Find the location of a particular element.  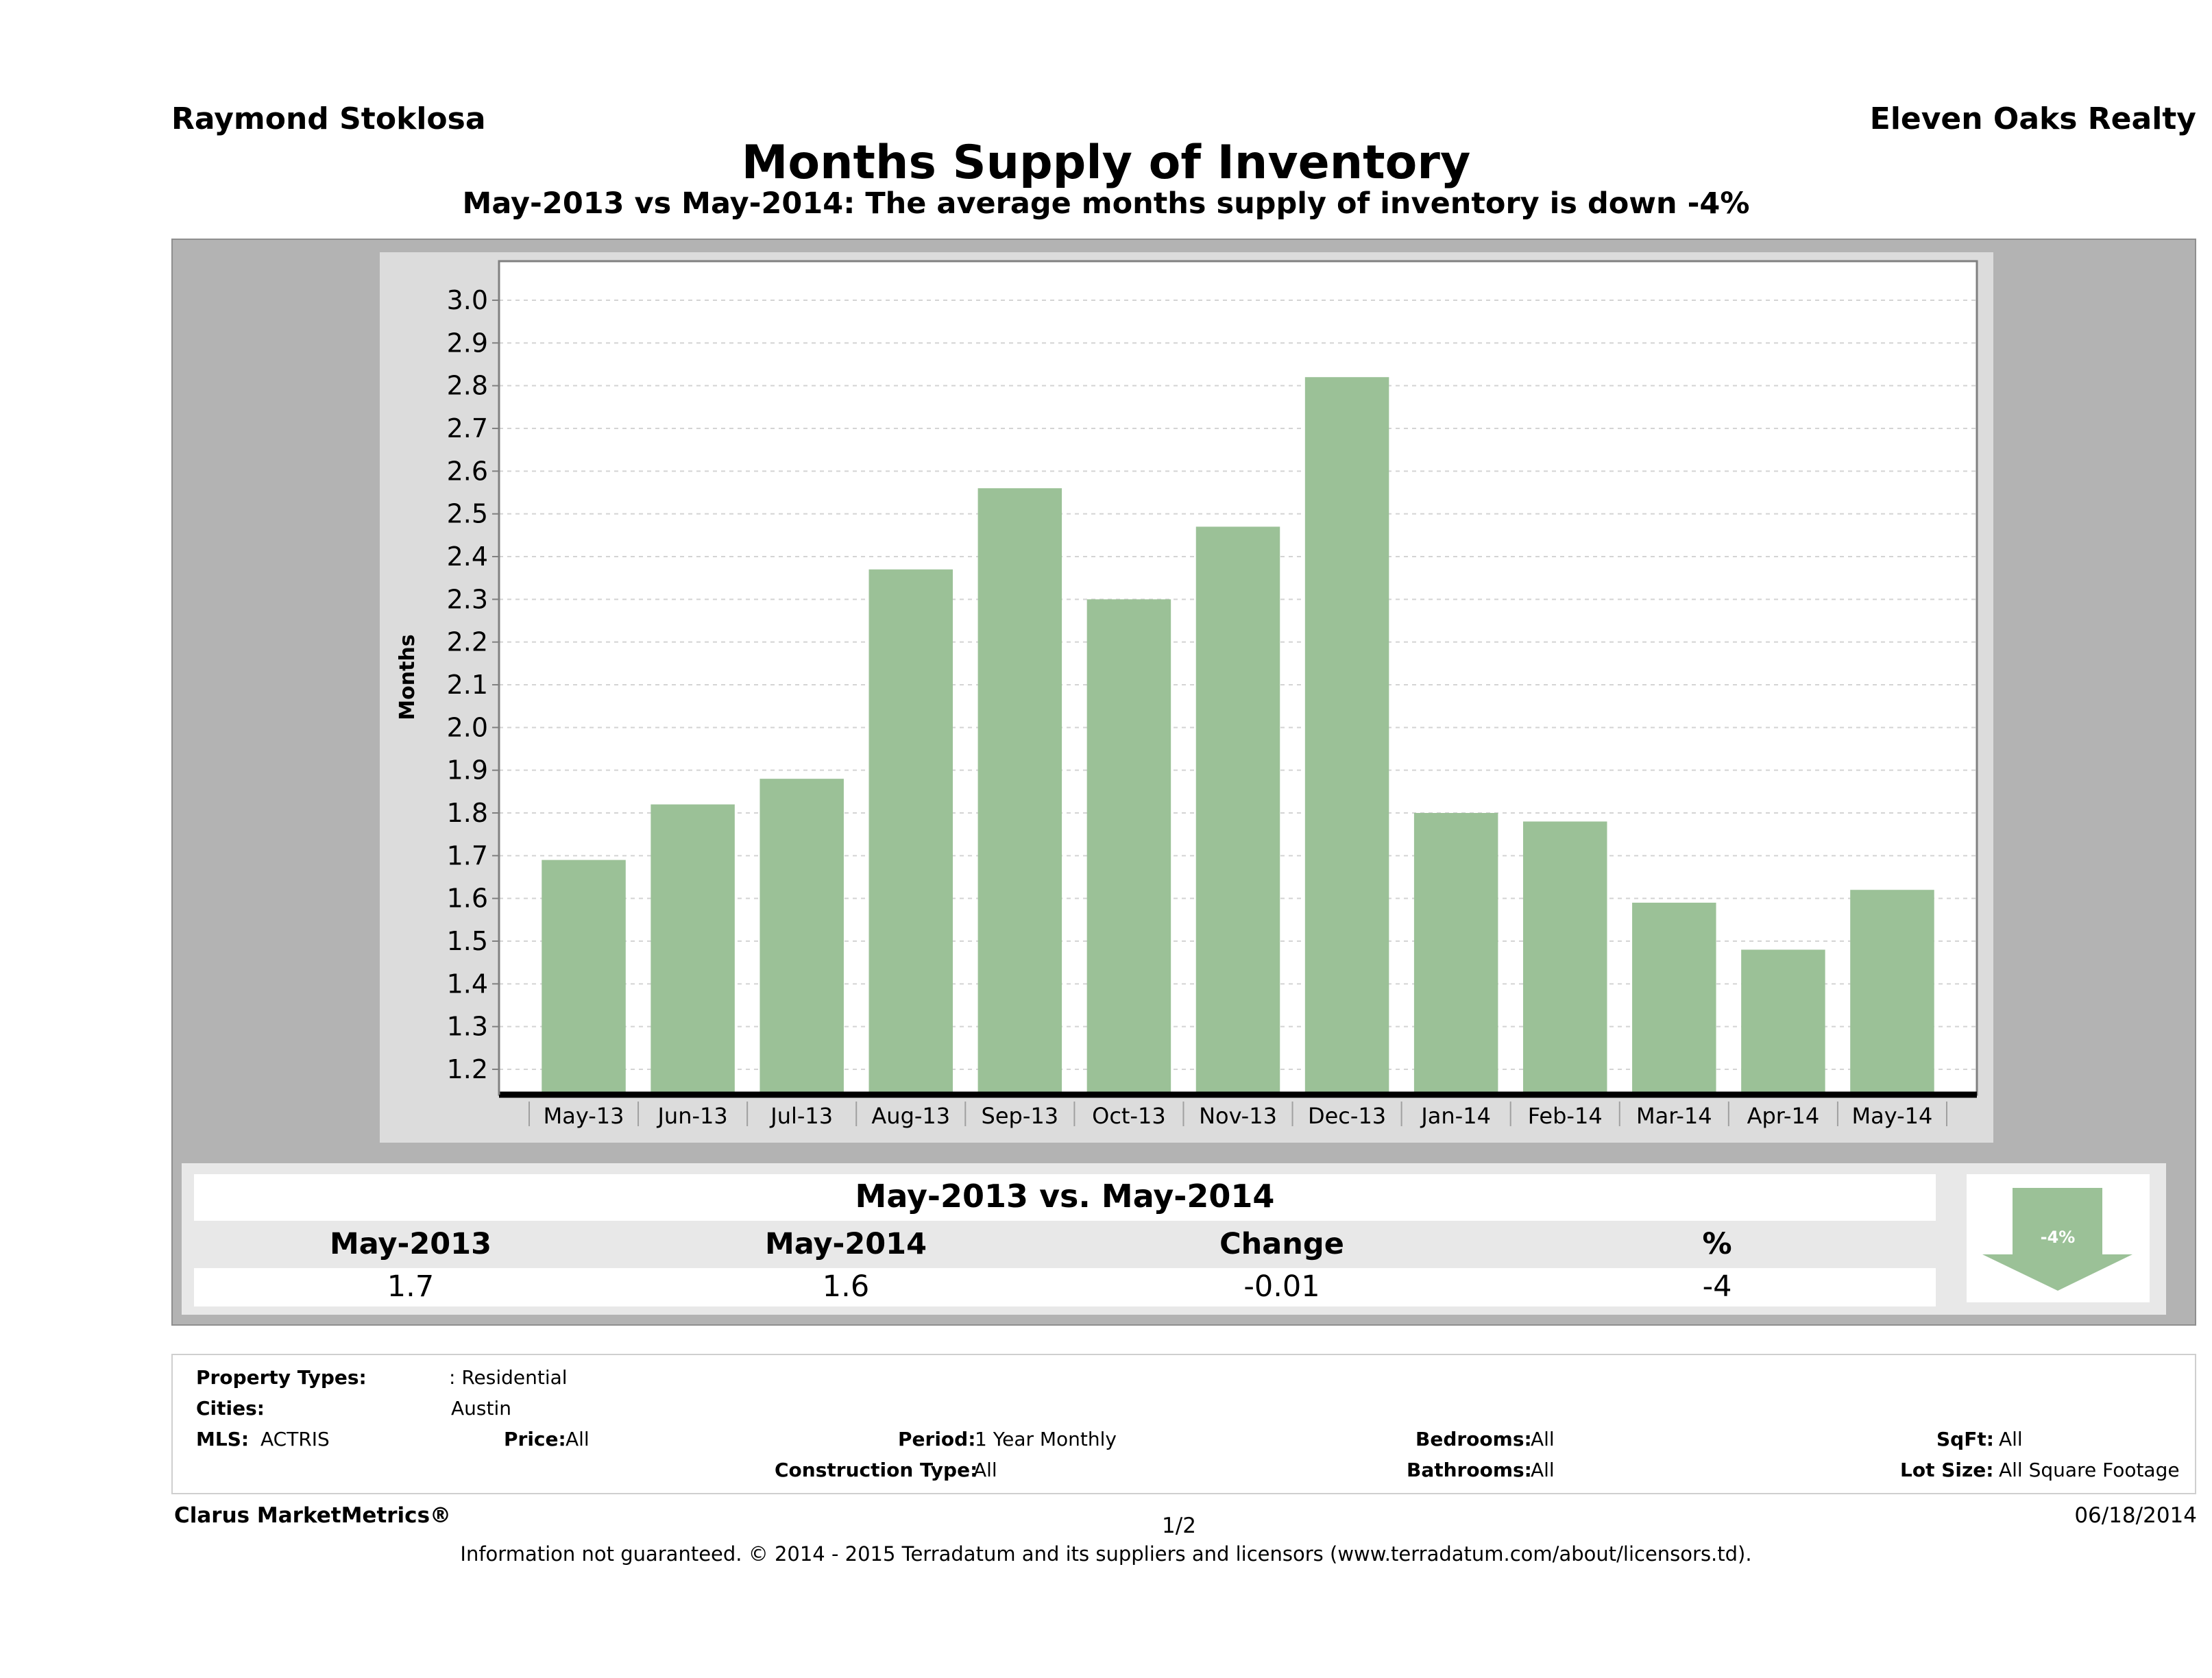

lot-size-label: Lot Size: is located at coordinates (1947, 1470).